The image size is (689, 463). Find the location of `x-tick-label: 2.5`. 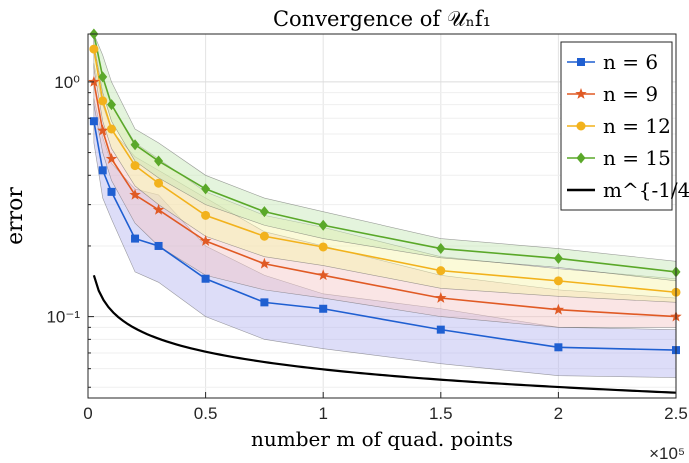

x-tick-label: 2.5 is located at coordinates (676, 413).